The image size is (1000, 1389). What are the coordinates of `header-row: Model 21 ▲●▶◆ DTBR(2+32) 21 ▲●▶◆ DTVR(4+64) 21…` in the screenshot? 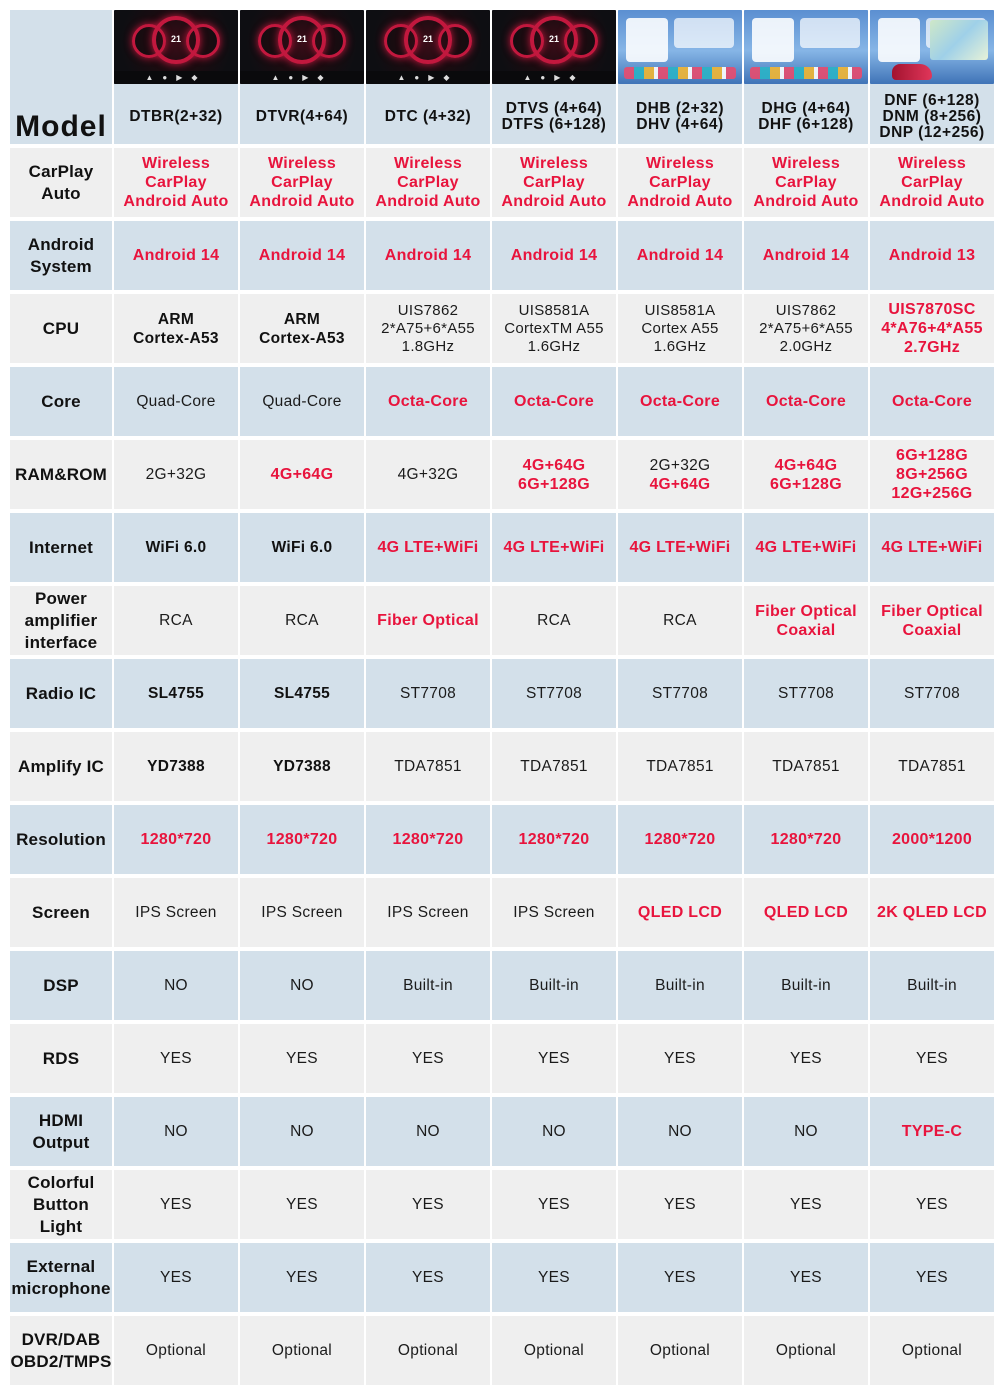 It's located at (502, 77).